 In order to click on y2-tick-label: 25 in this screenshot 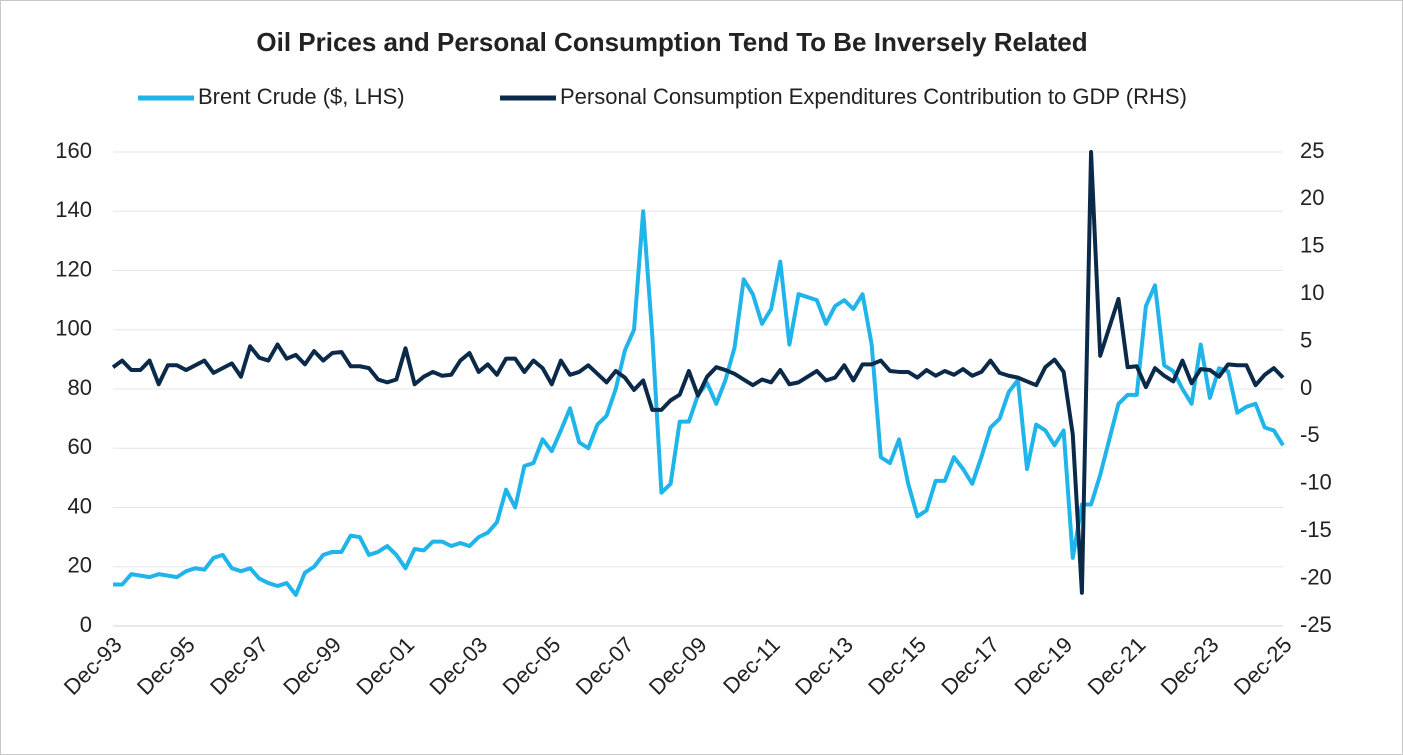, I will do `click(1312, 150)`.